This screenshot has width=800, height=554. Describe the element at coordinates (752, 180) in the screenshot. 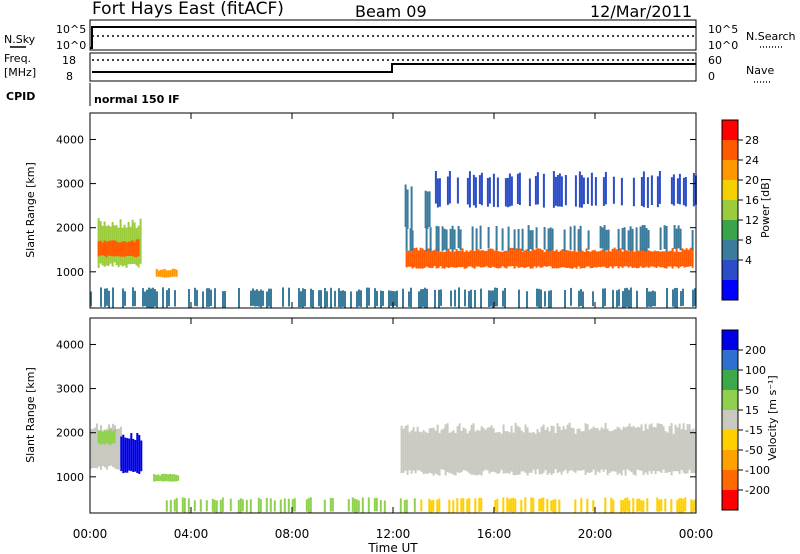

I see `power-colorbar-tick-label: 20` at that location.